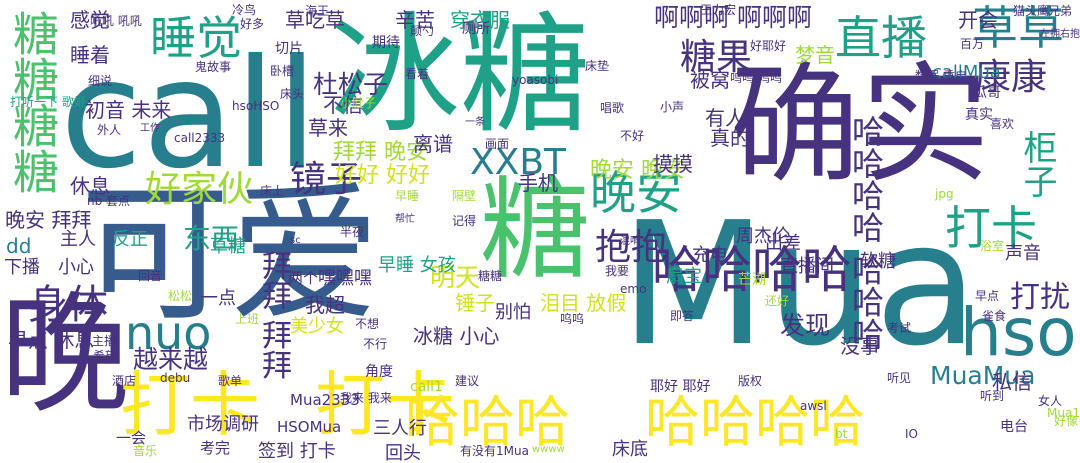 This screenshot has height=463, width=1080. What do you see at coordinates (518, 162) in the screenshot?
I see `word-21: XXBT` at bounding box center [518, 162].